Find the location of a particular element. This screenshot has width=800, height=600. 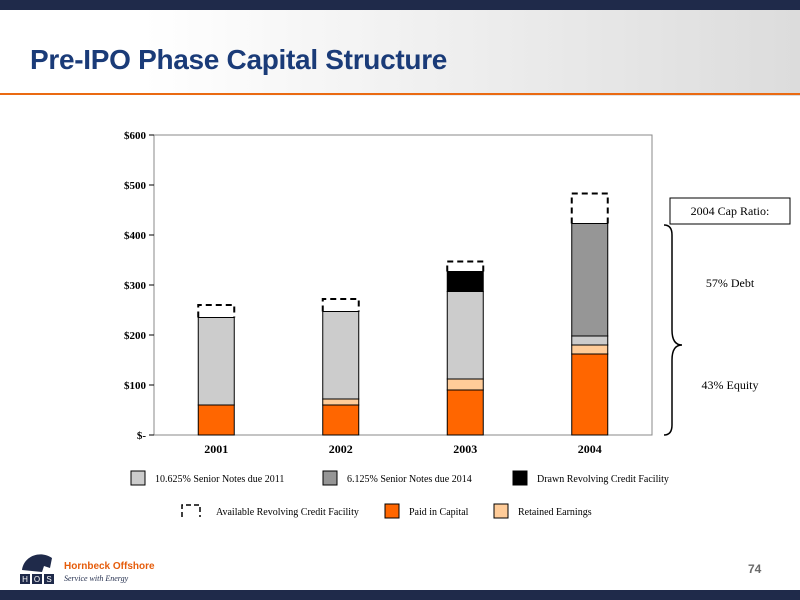

legend-label-paid_in_capital: Paid in Capital is located at coordinates (439, 512).